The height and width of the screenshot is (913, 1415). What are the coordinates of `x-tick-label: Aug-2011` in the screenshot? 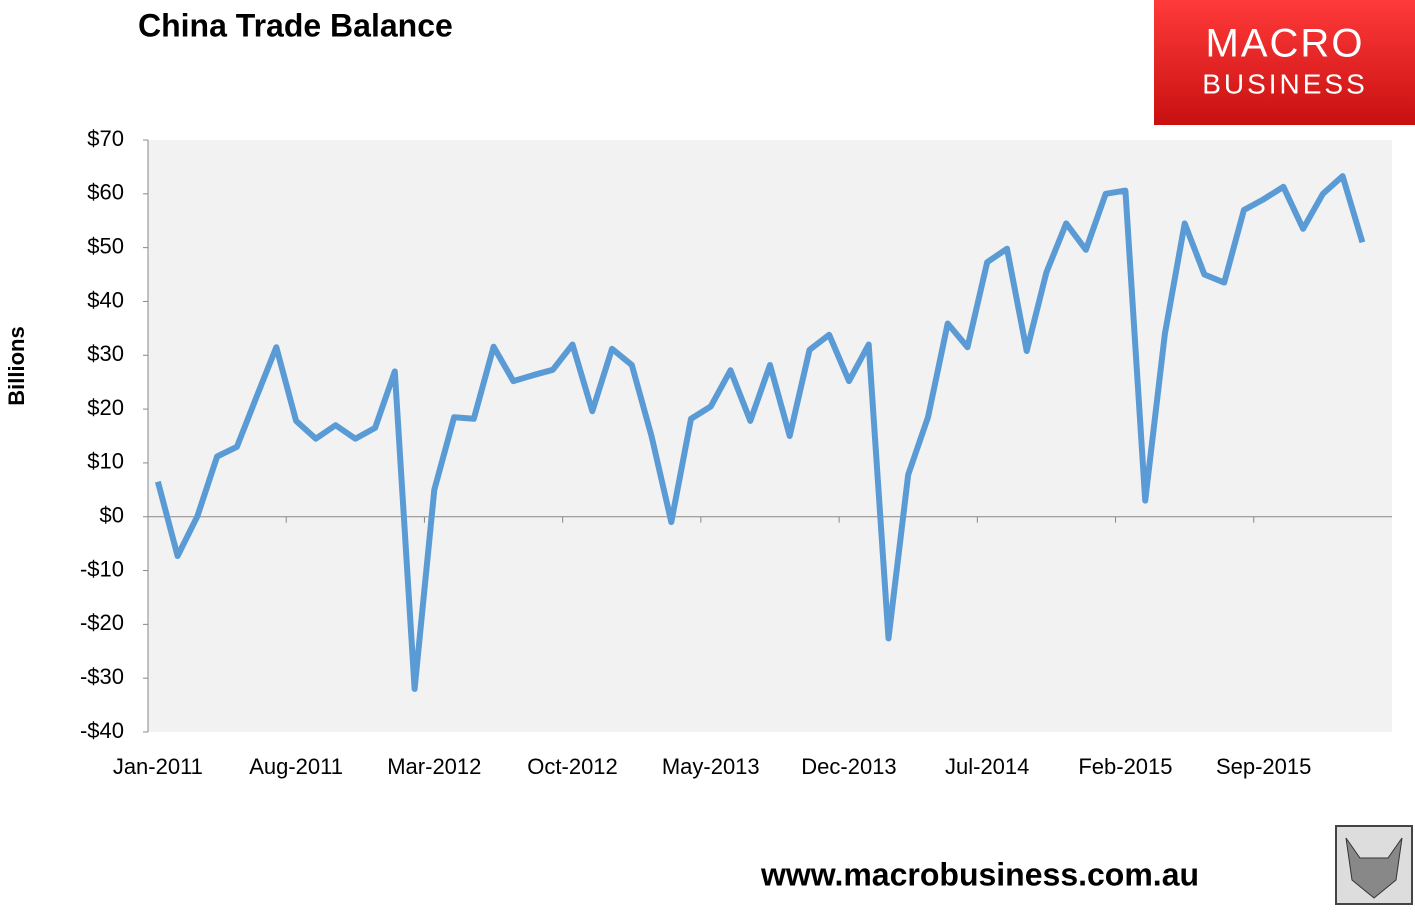 It's located at (296, 766).